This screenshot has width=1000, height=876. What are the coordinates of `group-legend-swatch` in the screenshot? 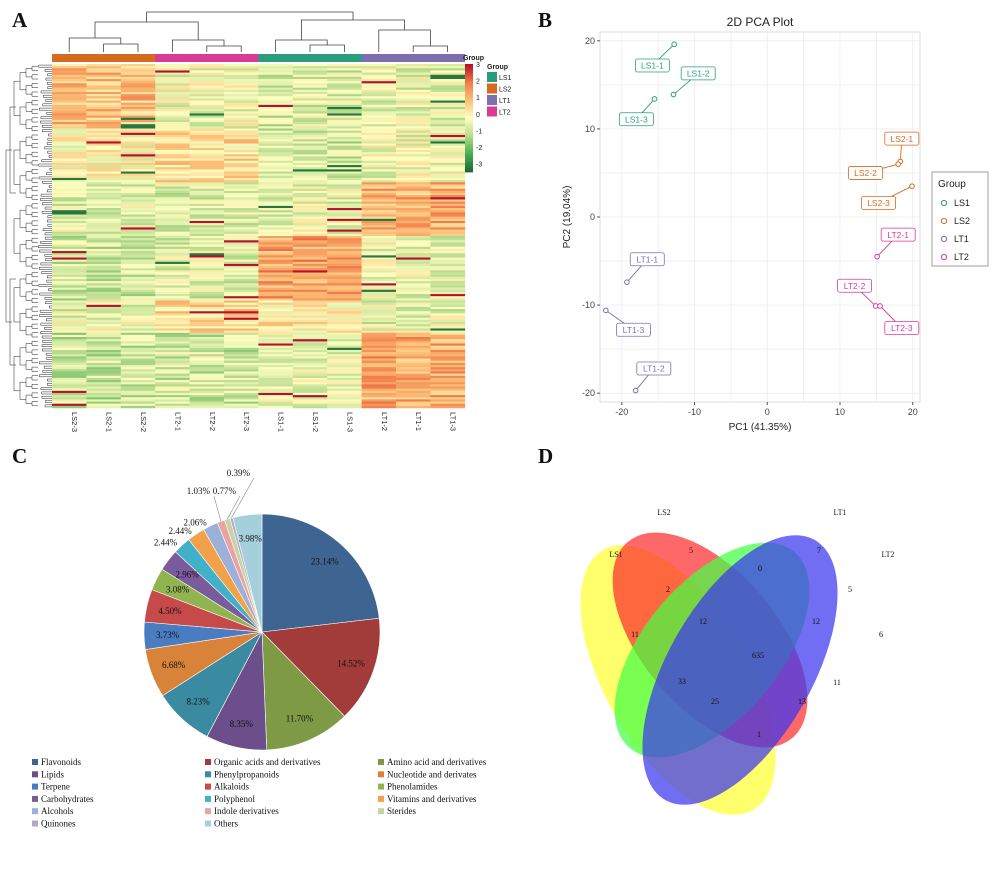 It's located at (492, 77).